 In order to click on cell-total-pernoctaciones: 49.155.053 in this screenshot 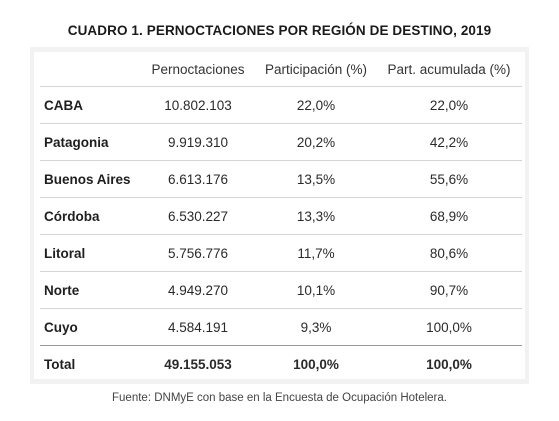, I will do `click(198, 363)`.